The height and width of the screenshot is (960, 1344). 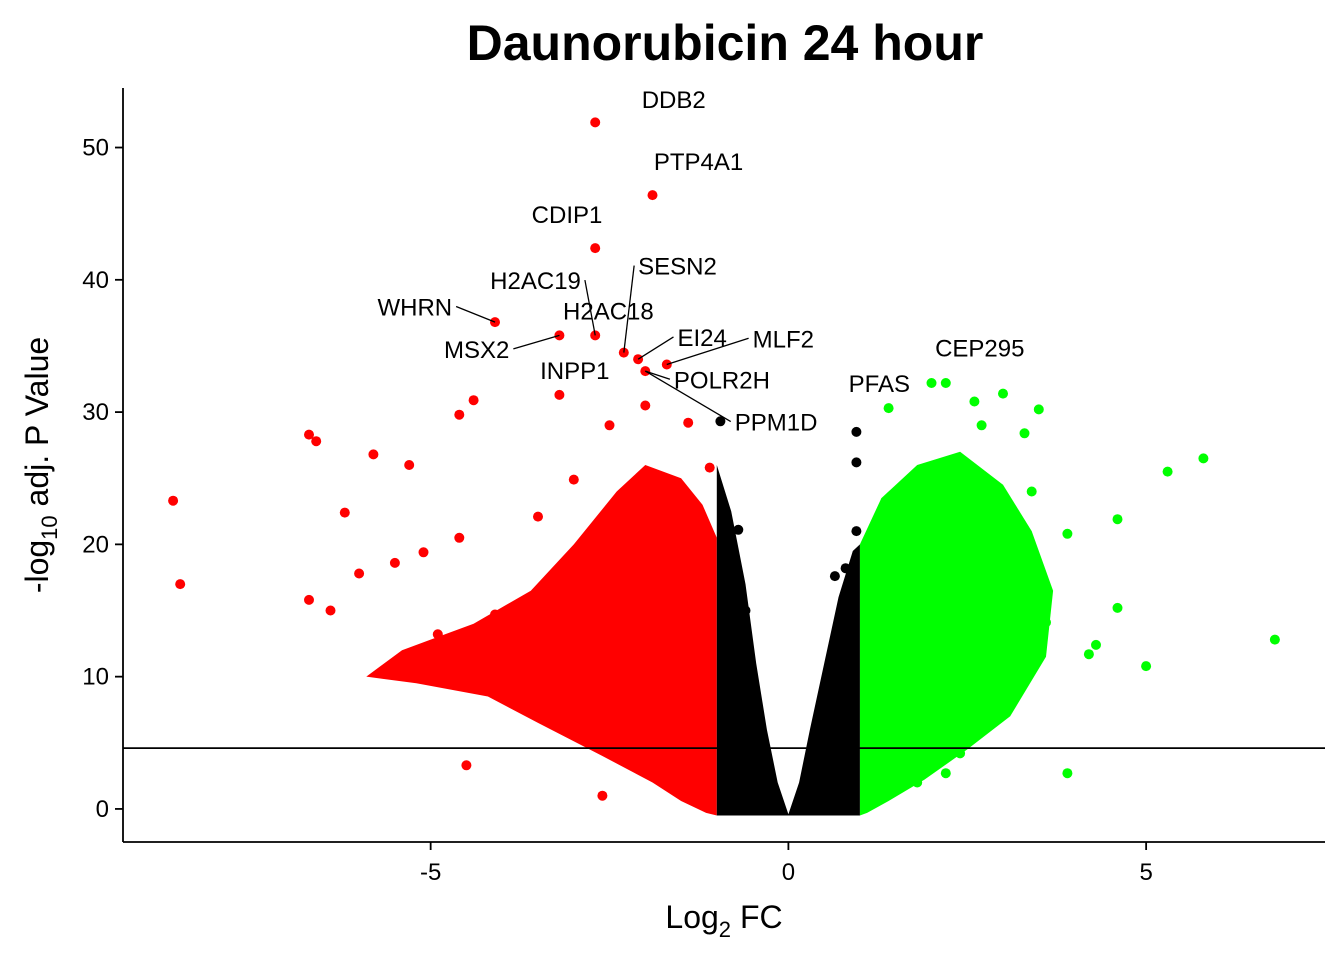 I want to click on y-tick-label: 0, so click(x=102, y=809).